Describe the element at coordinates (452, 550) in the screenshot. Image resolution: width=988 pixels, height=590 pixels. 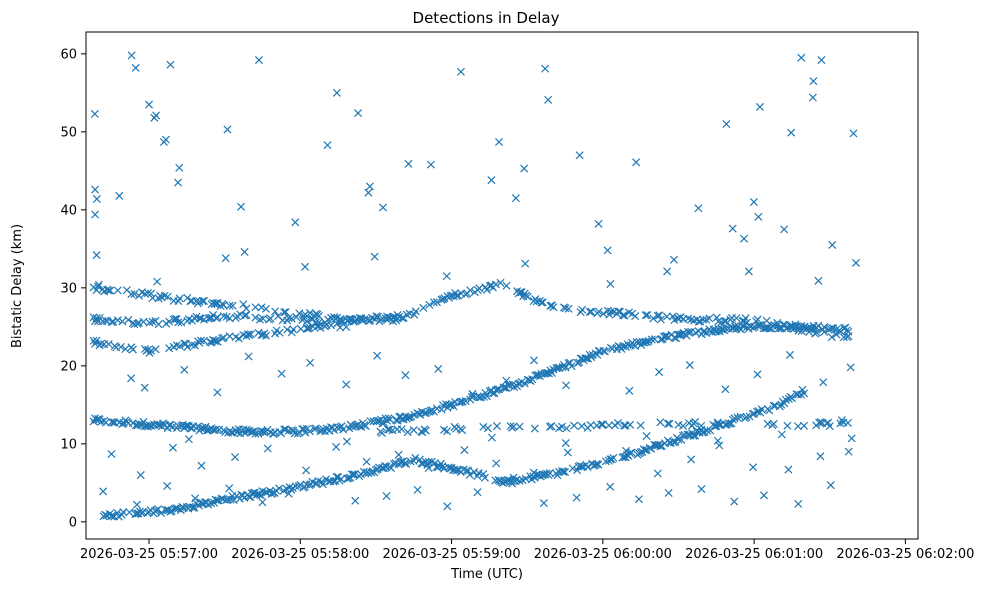
I see `x-tick: 2026-03-25 05:59:00` at that location.